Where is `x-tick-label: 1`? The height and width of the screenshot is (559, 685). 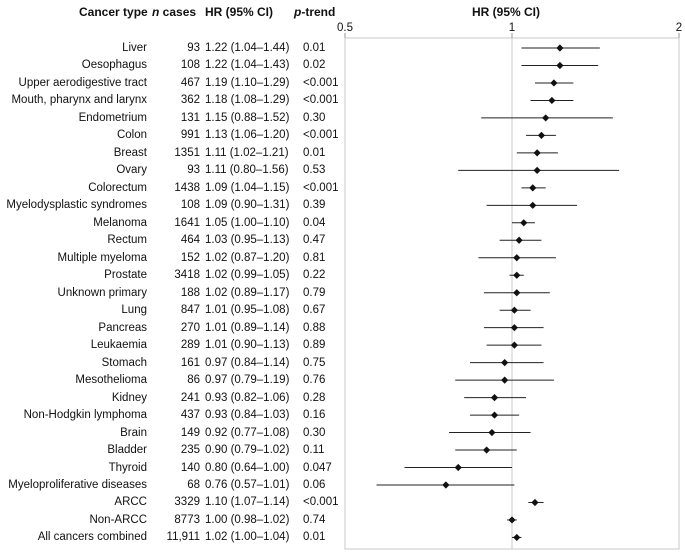 x-tick-label: 1 is located at coordinates (512, 28).